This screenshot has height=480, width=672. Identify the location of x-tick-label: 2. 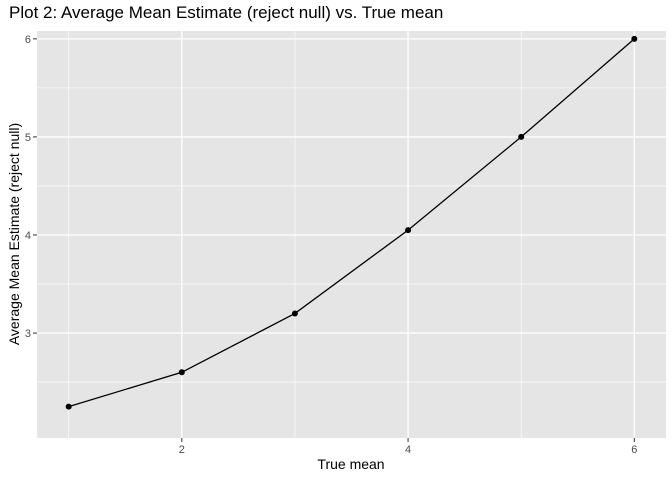
(182, 450).